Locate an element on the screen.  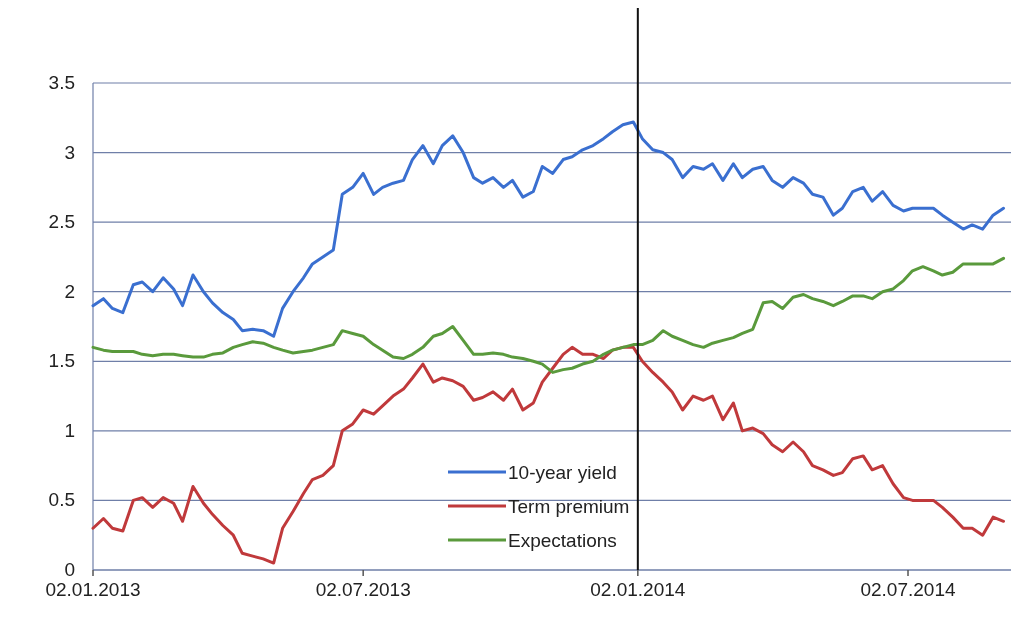
legend-label: Term premium is located at coordinates (569, 506).